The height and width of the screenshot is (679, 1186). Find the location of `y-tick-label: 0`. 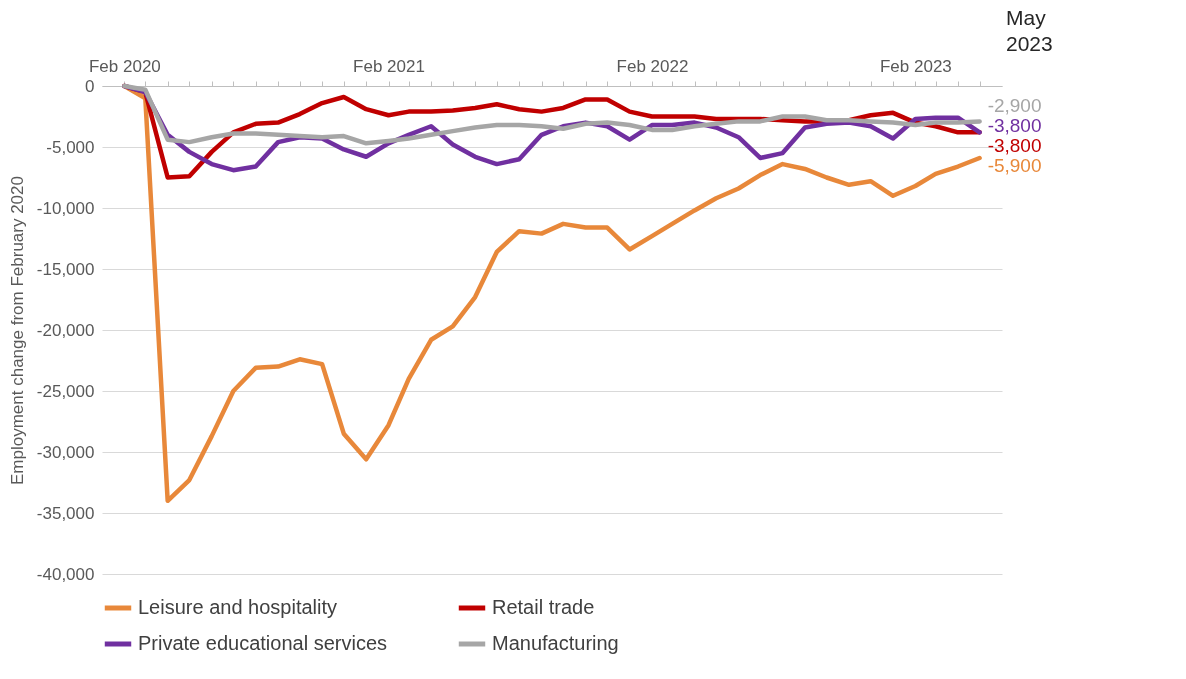

y-tick-label: 0 is located at coordinates (90, 86).